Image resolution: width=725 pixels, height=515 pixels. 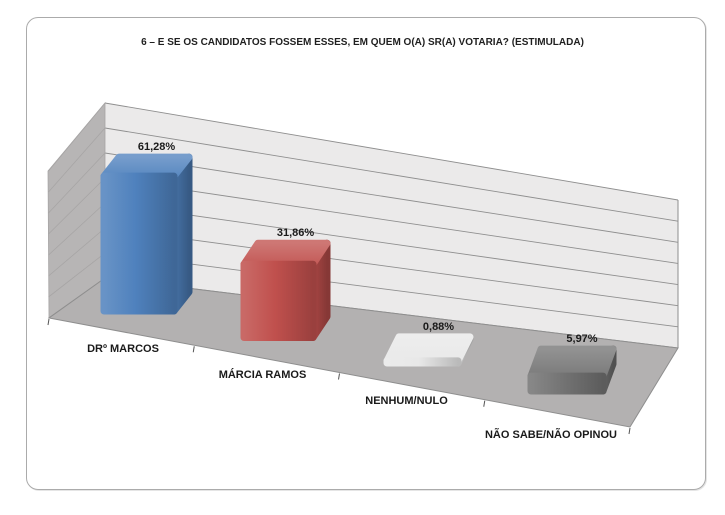 I want to click on bar-dr-marcos: 61,28% DRº MARCOS, so click(x=140, y=248).